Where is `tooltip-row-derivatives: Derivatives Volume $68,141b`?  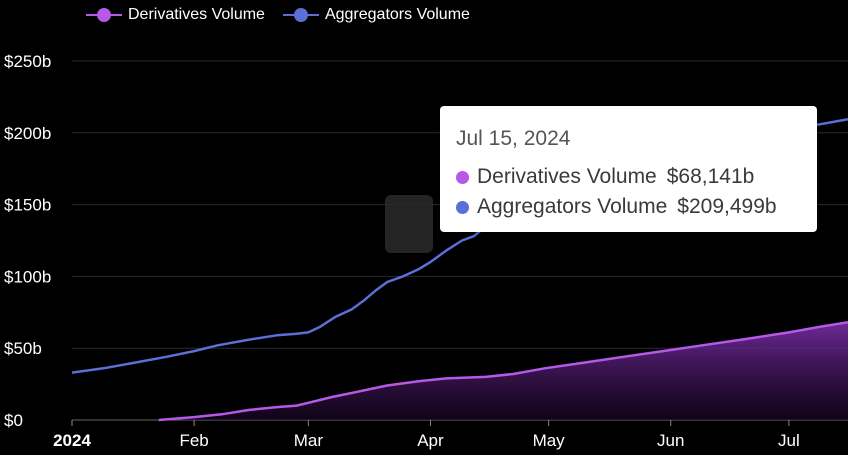 tooltip-row-derivatives: Derivatives Volume $68,141b is located at coordinates (605, 177).